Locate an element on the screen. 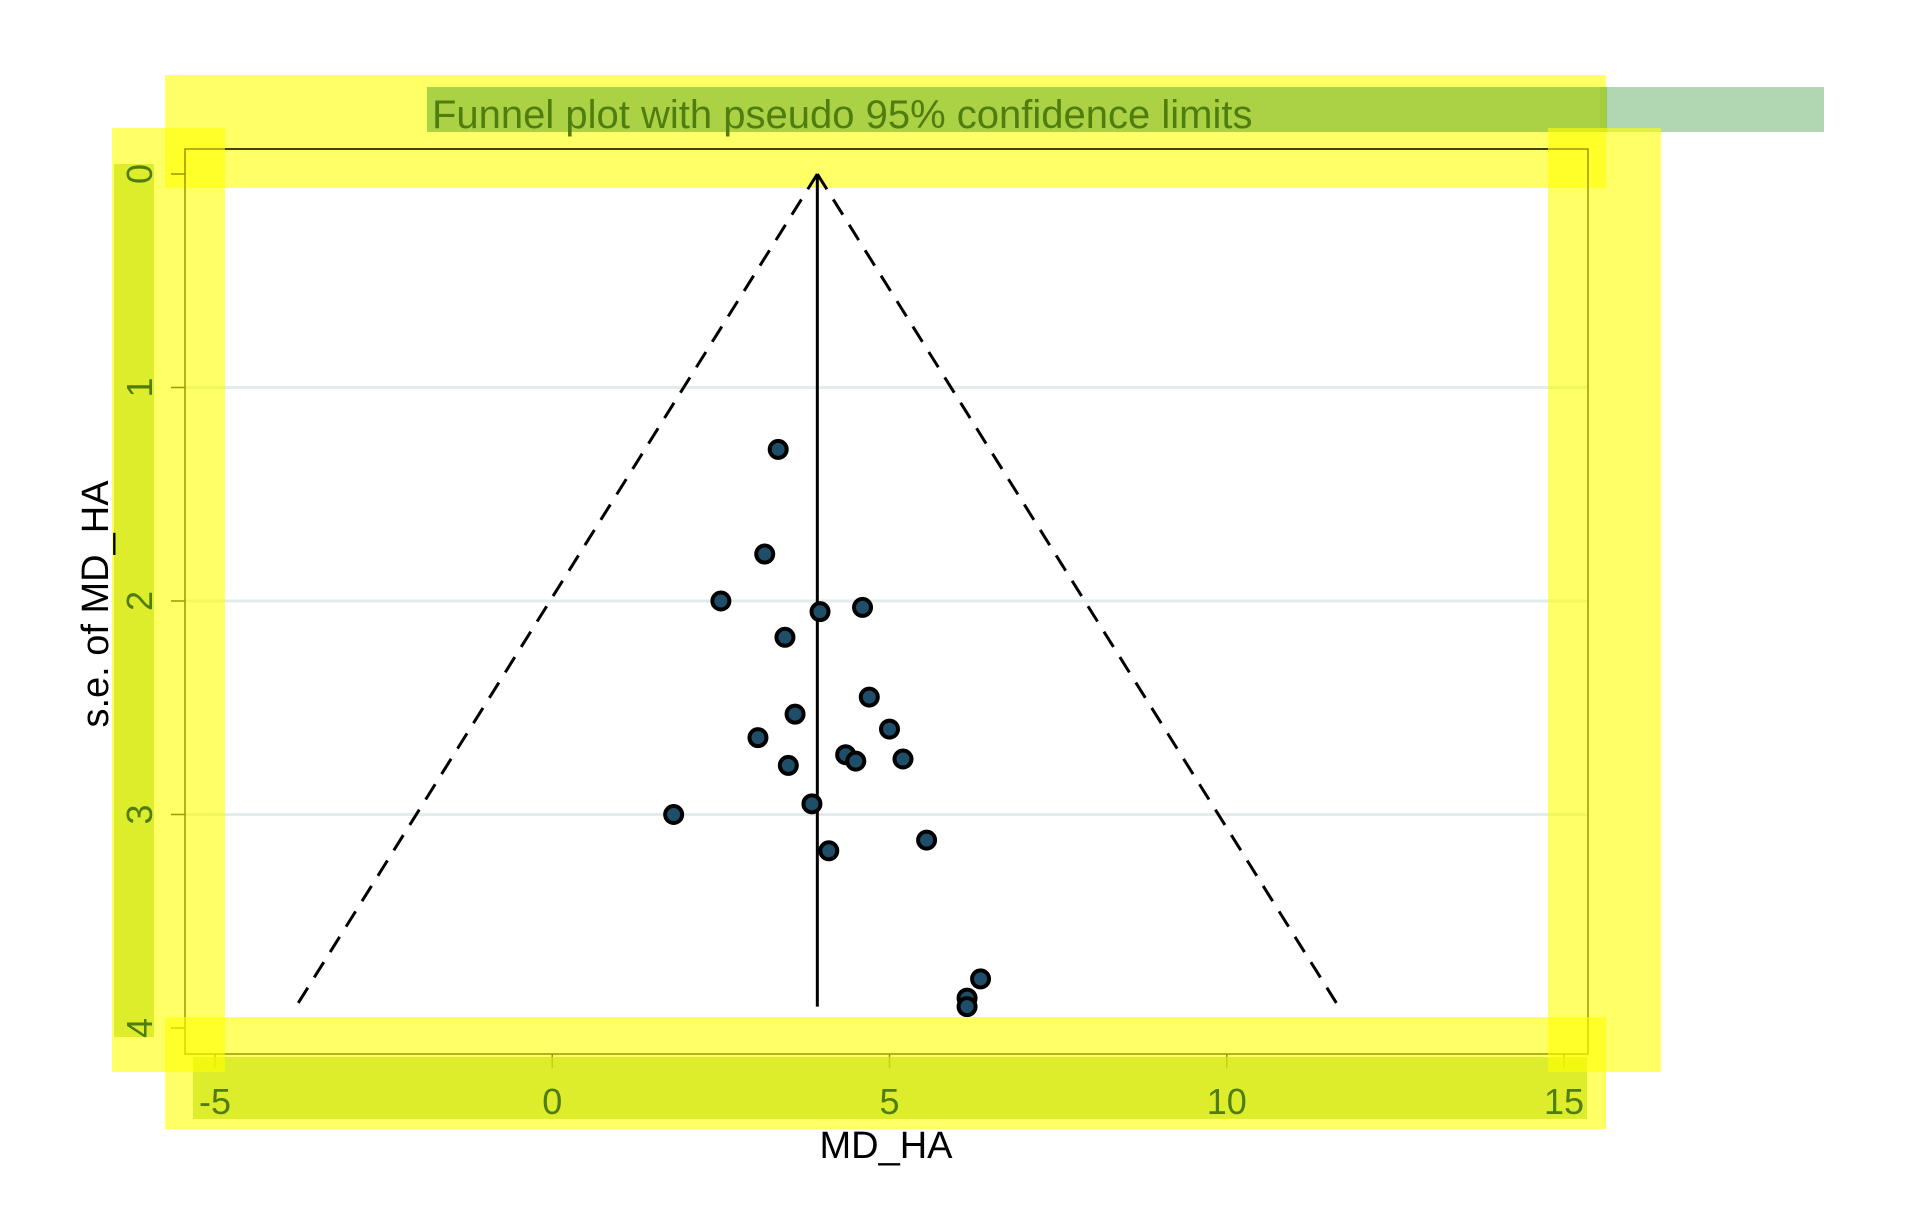  y-tick-label: 4 is located at coordinates (139, 1028).